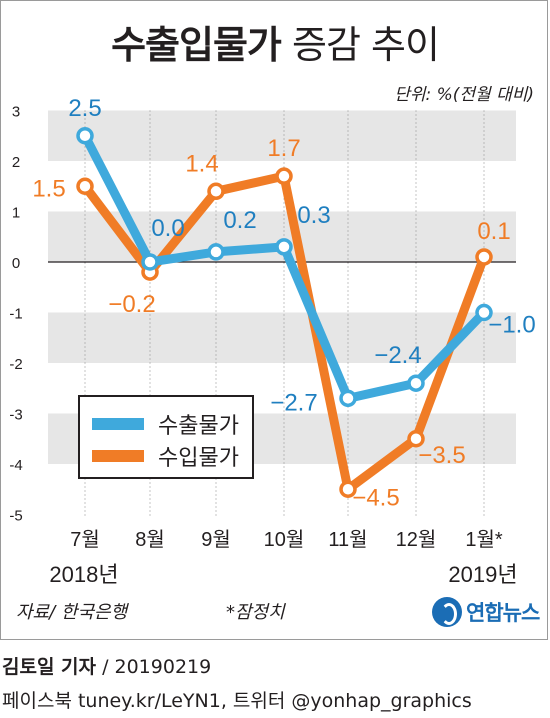 Image resolution: width=550 pixels, height=718 pixels. I want to click on byline-date: / 20190219, so click(157, 667).